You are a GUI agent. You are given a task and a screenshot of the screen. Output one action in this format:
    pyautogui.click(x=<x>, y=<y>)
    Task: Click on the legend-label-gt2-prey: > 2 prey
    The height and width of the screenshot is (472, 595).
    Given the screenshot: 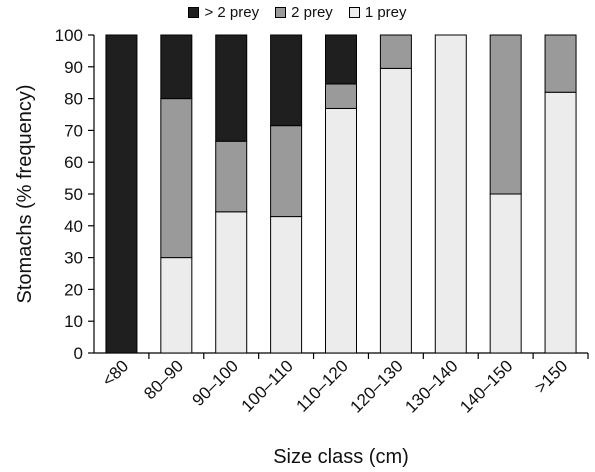 What is the action you would take?
    pyautogui.click(x=232, y=12)
    